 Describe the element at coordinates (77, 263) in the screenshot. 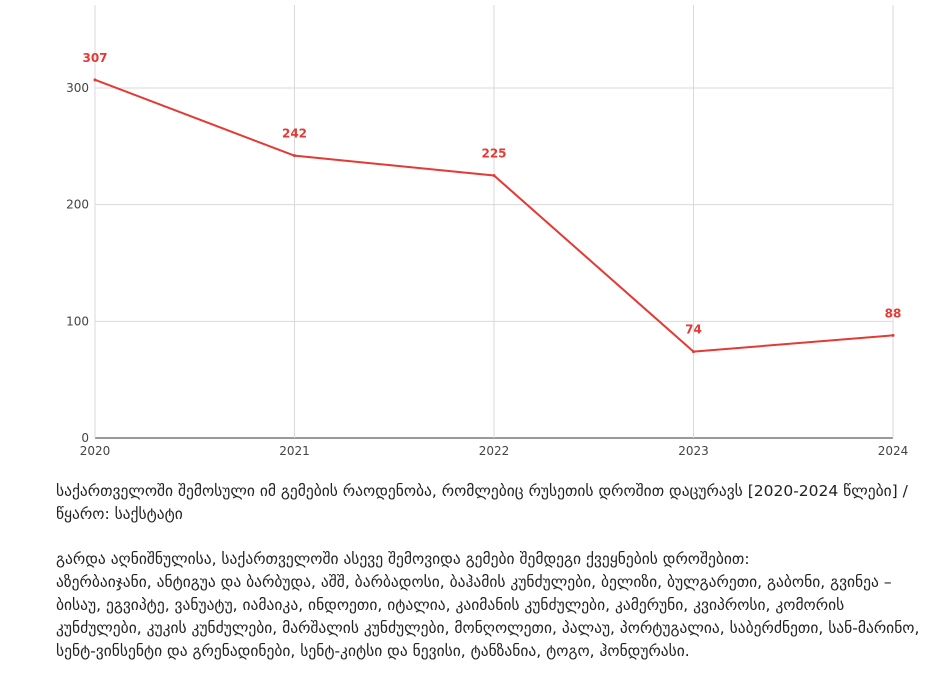

I see `y-axis-ticks: 0 100 200 300` at that location.